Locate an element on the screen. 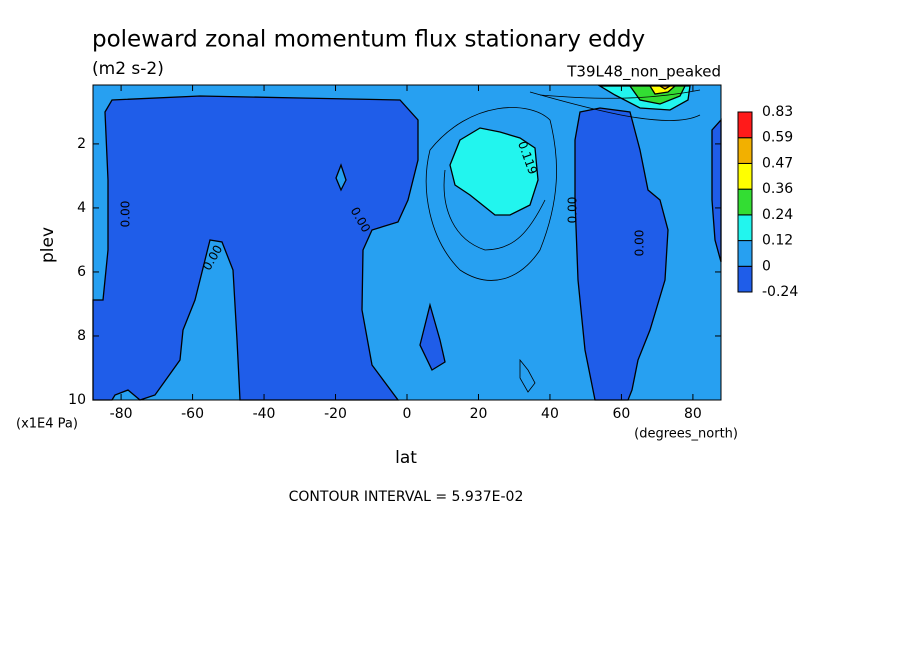  y-units: (x1E4 Pa) is located at coordinates (47, 424).